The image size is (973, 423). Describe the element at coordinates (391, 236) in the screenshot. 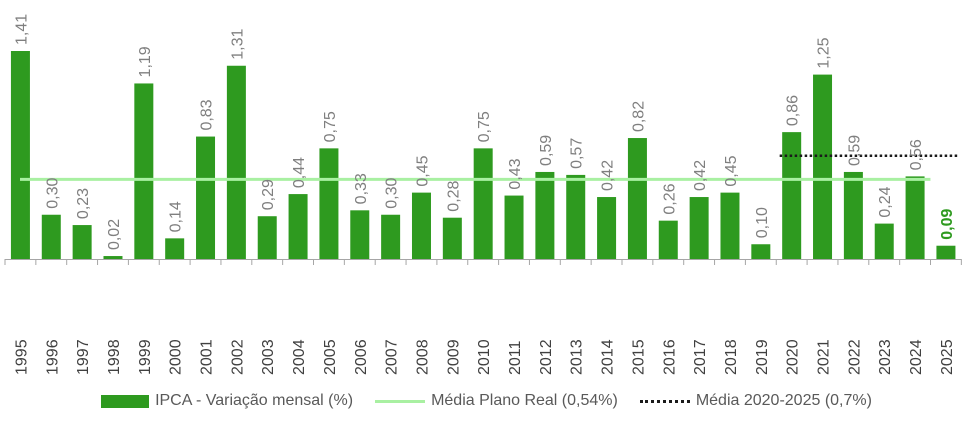

I see `bar-2007` at that location.